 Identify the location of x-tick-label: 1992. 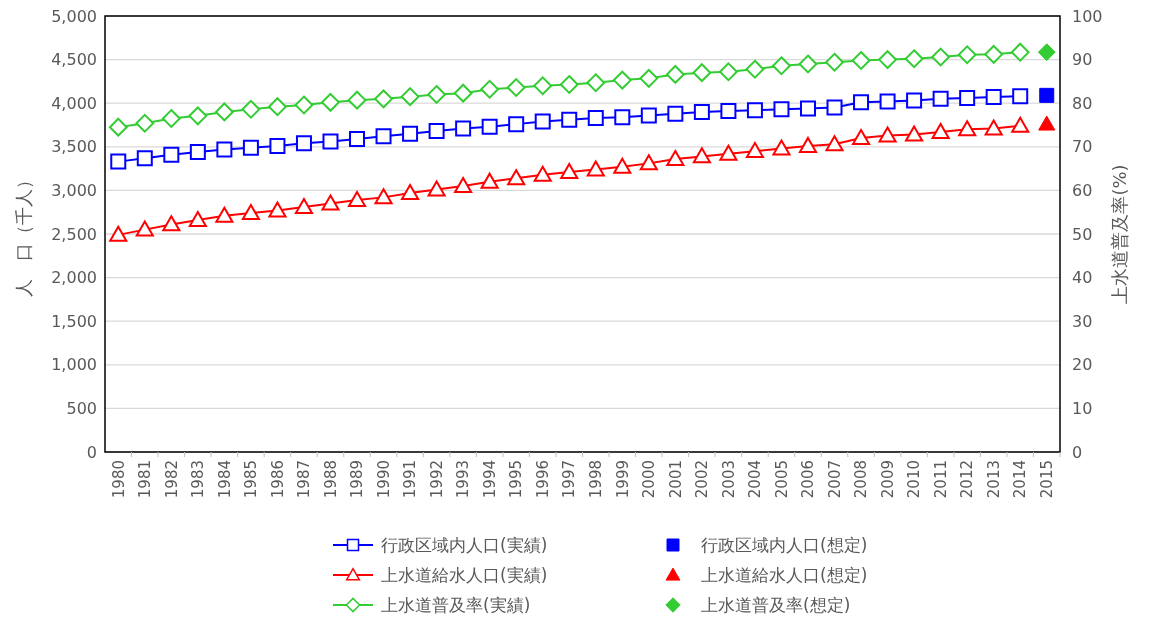
(436, 479).